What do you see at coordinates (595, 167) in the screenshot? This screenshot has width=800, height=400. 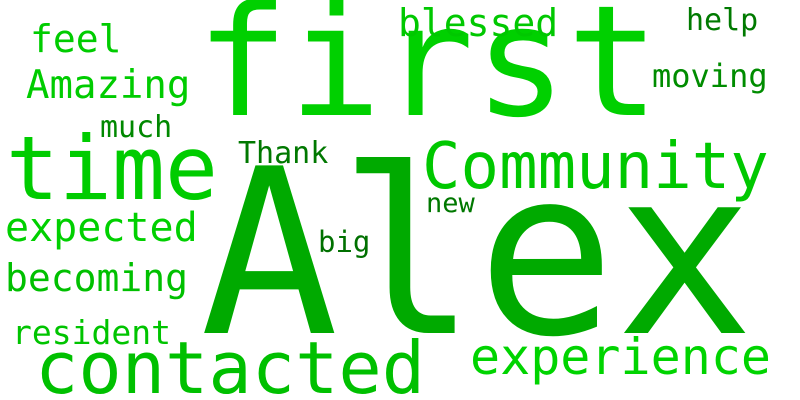 I see `word-community: Community` at bounding box center [595, 167].